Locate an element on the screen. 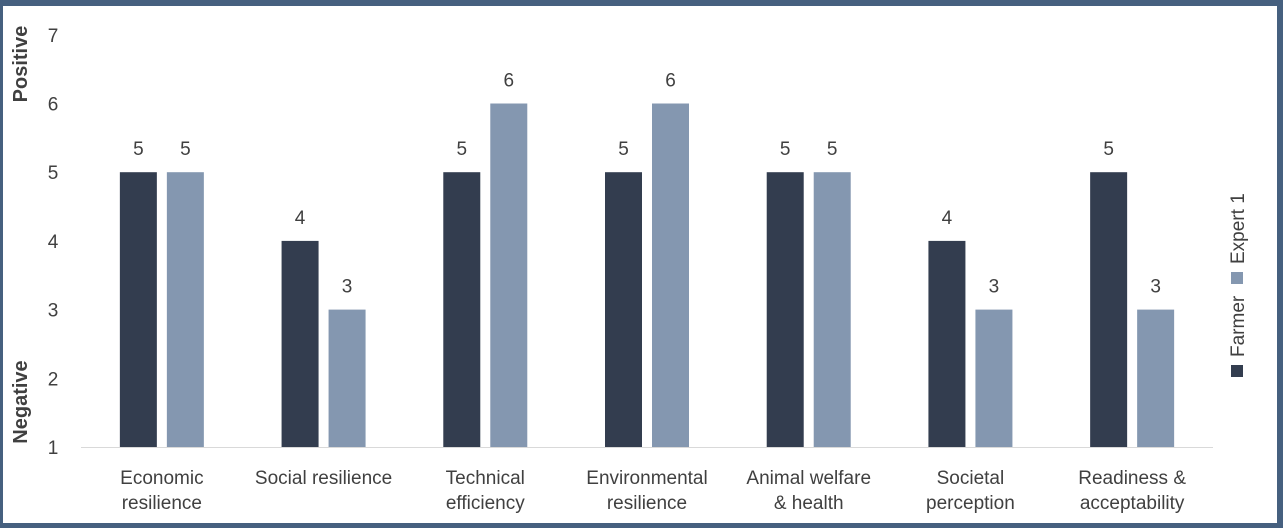 This screenshot has width=1283, height=528. y-annotation-positive: Positive is located at coordinates (21, 64).